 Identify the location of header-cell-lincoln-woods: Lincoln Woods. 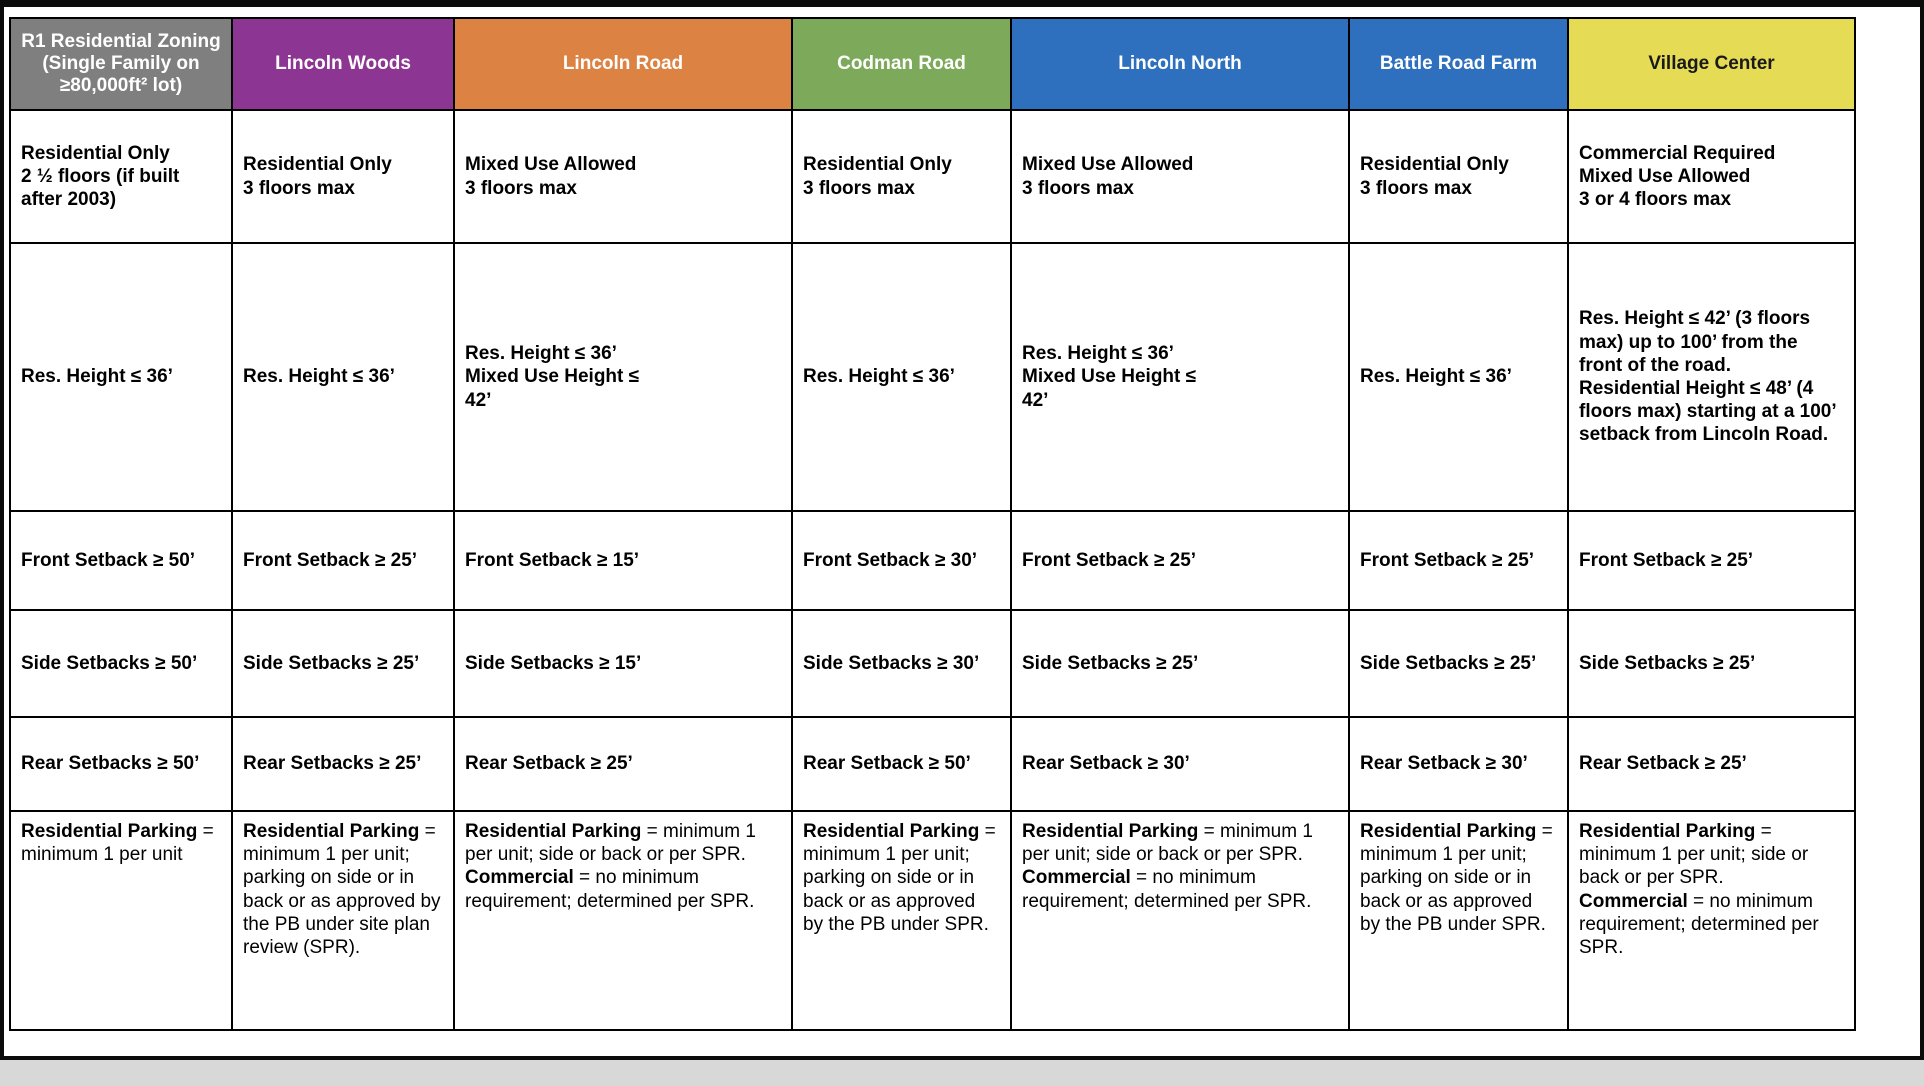
(343, 64).